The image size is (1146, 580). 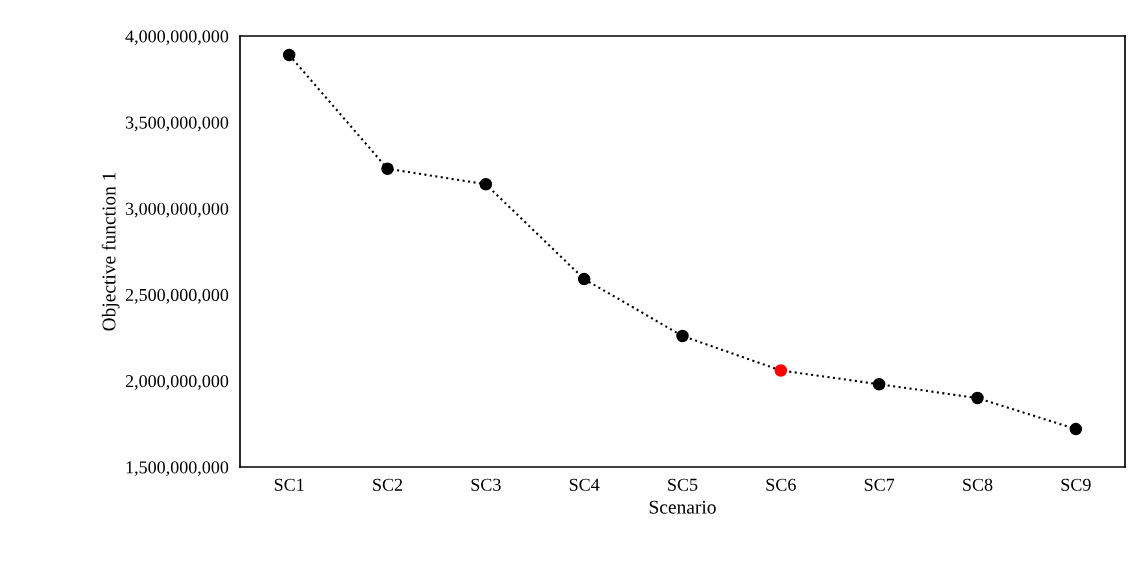 I want to click on y-tick-label: 2,500,000,000, so click(x=177, y=296).